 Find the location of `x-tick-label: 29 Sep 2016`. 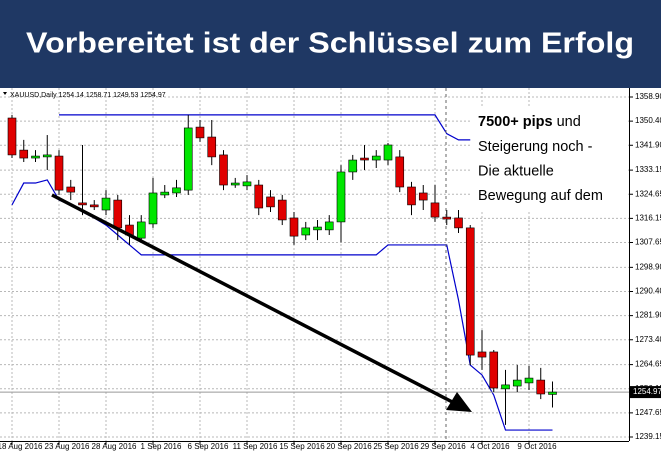

x-tick-label: 29 Sep 2016 is located at coordinates (443, 446).